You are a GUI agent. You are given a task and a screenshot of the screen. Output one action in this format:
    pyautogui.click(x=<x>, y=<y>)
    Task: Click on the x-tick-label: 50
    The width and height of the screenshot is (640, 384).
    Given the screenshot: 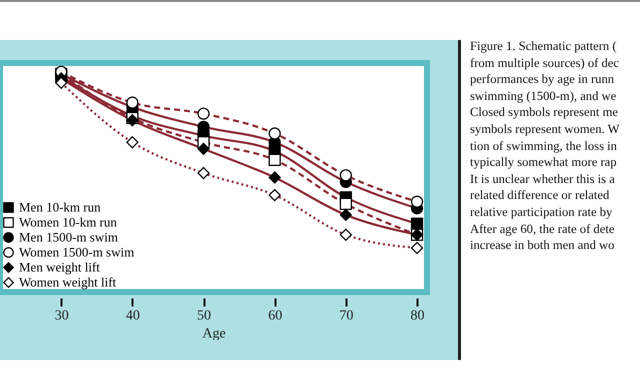 What is the action you would take?
    pyautogui.click(x=204, y=316)
    